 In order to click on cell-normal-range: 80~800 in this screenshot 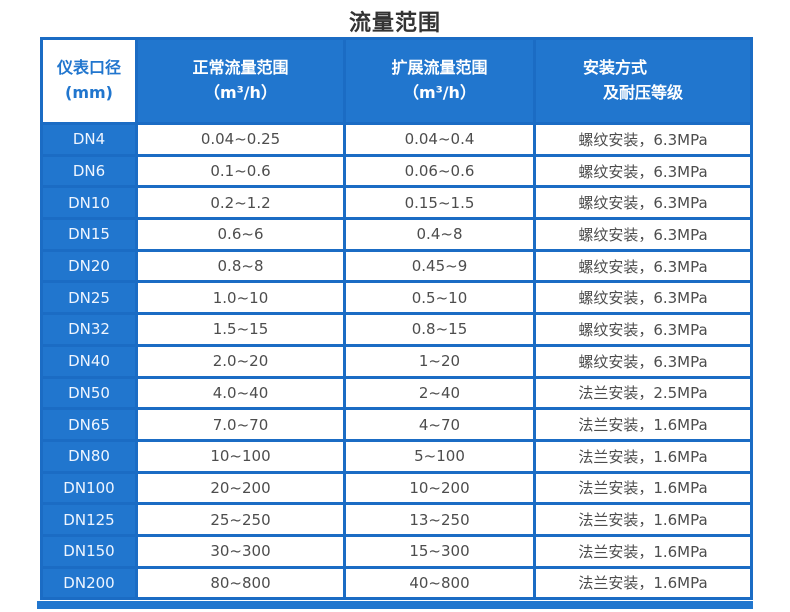, I will do `click(240, 583)`.